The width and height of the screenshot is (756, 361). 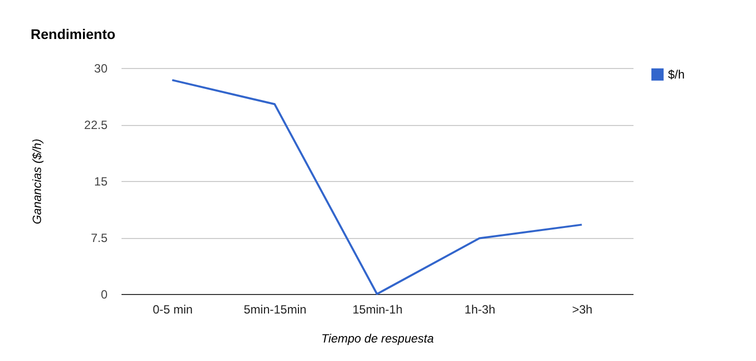 What do you see at coordinates (480, 309) in the screenshot?
I see `x-tick-label: 1h-3h` at bounding box center [480, 309].